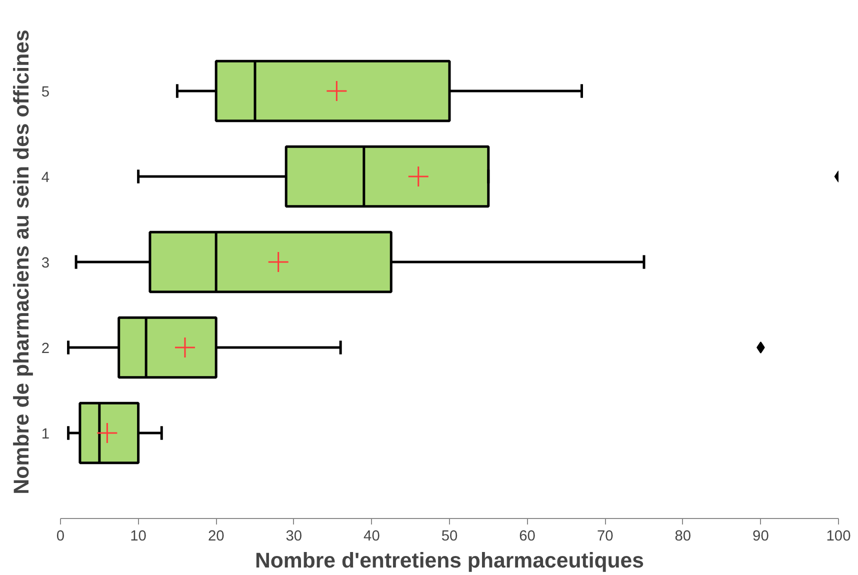  What do you see at coordinates (45, 434) in the screenshot?
I see `y-tick-label: 1` at bounding box center [45, 434].